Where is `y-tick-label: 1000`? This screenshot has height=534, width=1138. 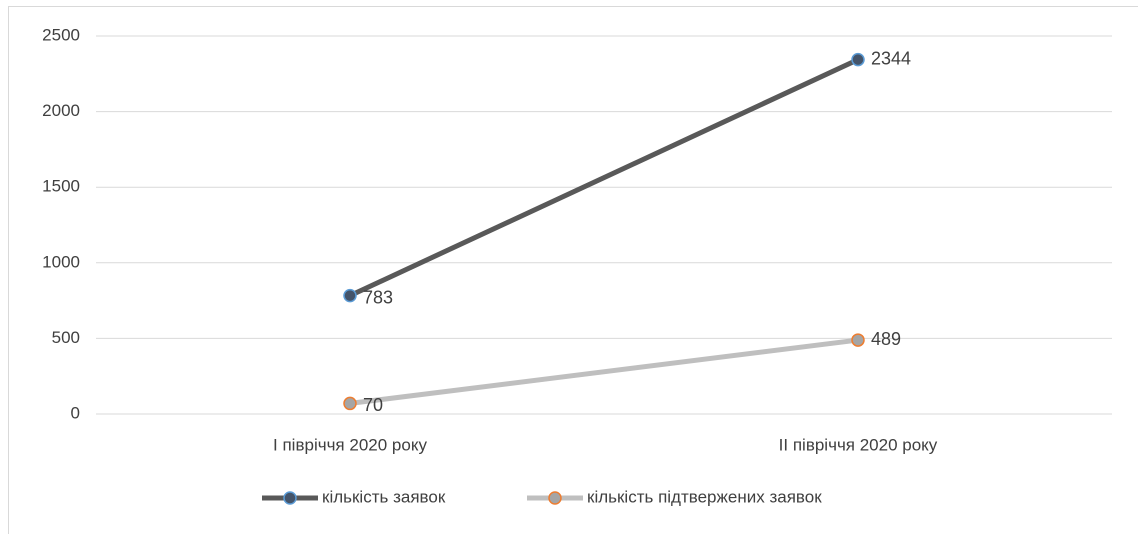
y-tick-label: 1000 is located at coordinates (61, 261).